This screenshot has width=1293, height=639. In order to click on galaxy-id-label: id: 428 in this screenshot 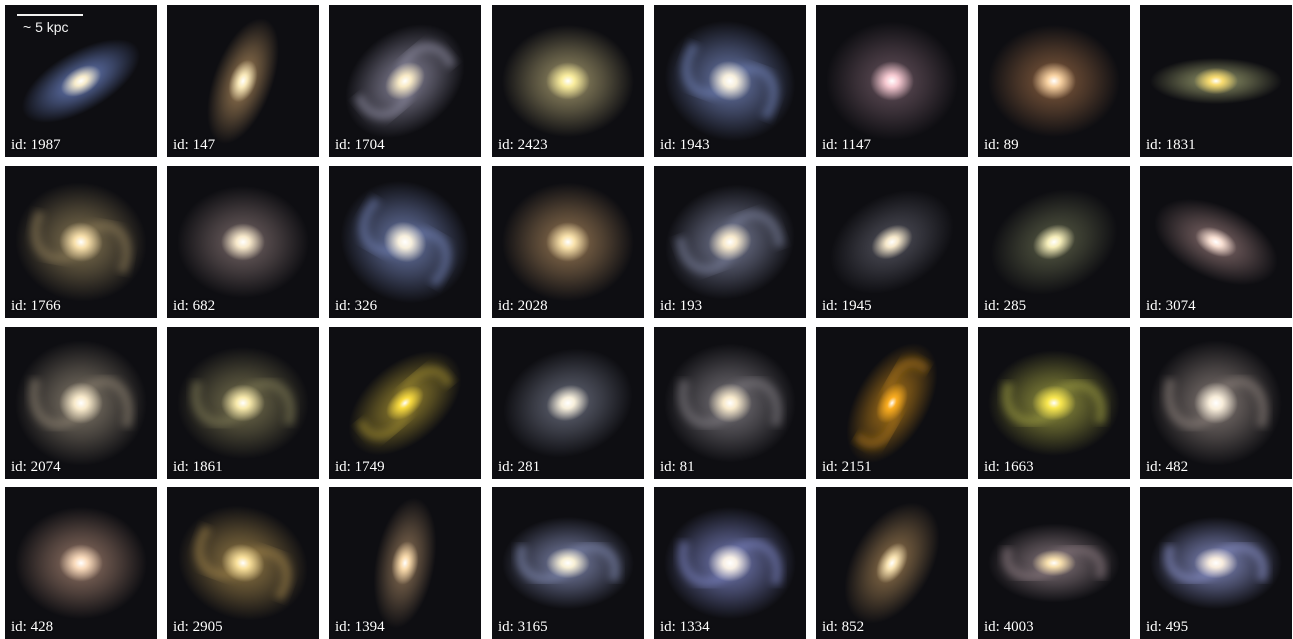, I will do `click(32, 627)`.